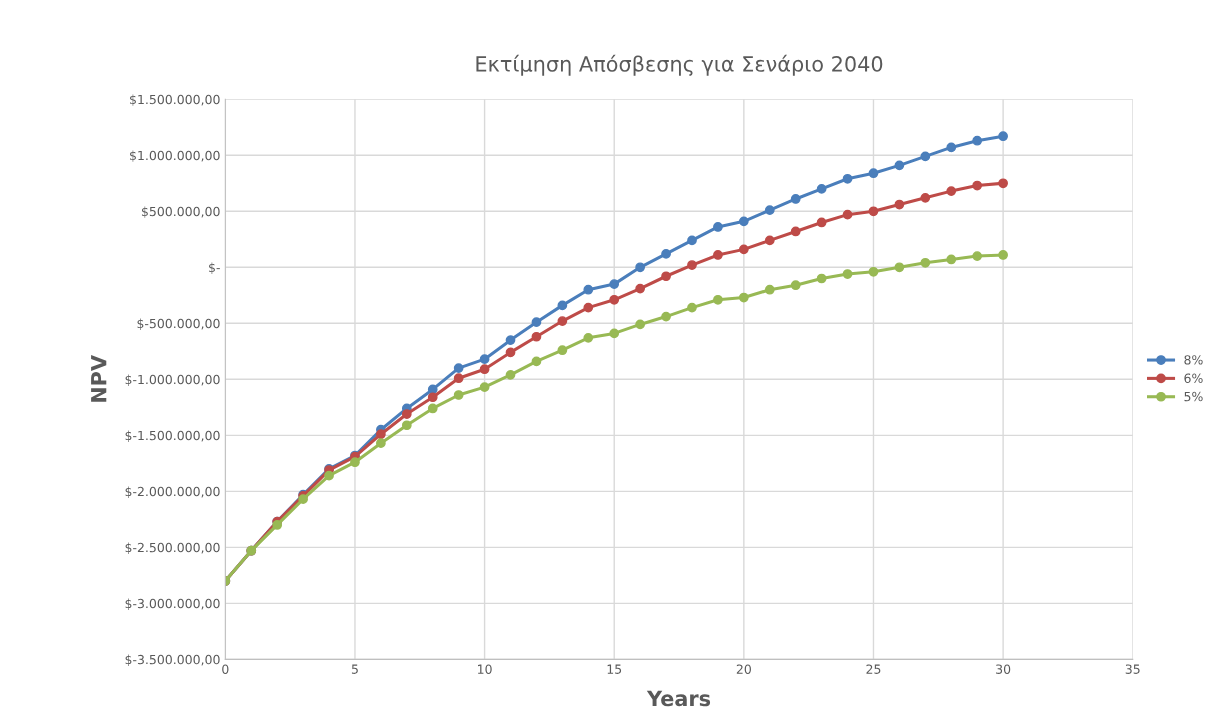 The width and height of the screenshot is (1218, 709). Describe the element at coordinates (1193, 396) in the screenshot. I see `legend-label: 5%` at that location.